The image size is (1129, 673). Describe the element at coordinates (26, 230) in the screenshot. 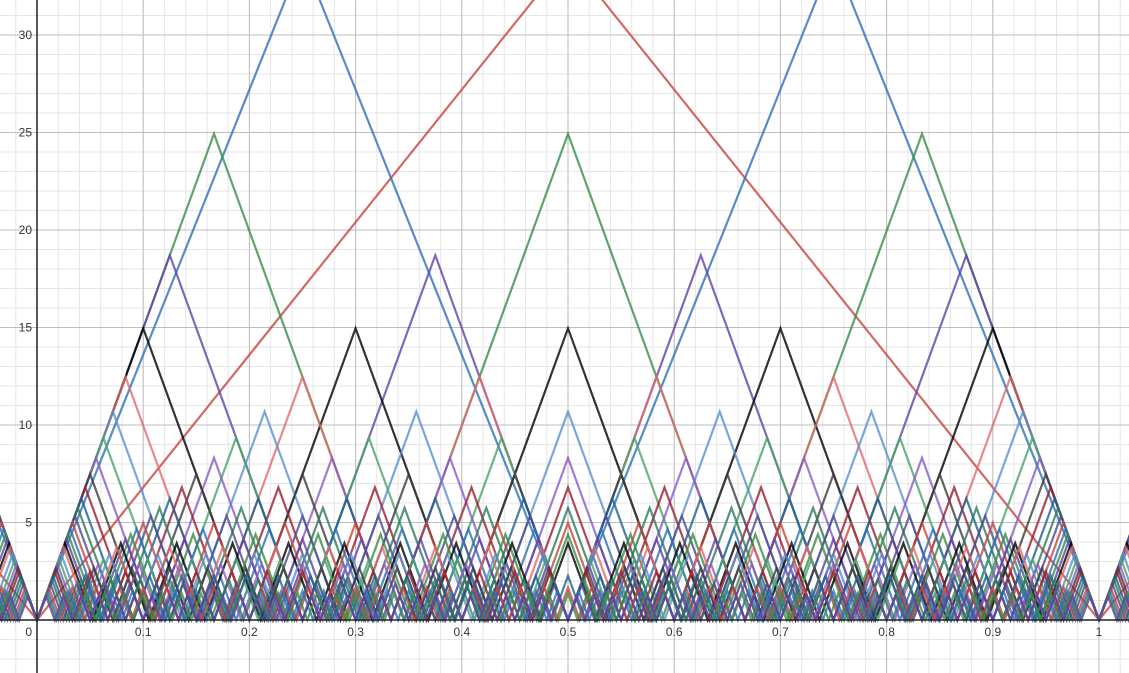

I see `y-tick-label: 20` at that location.